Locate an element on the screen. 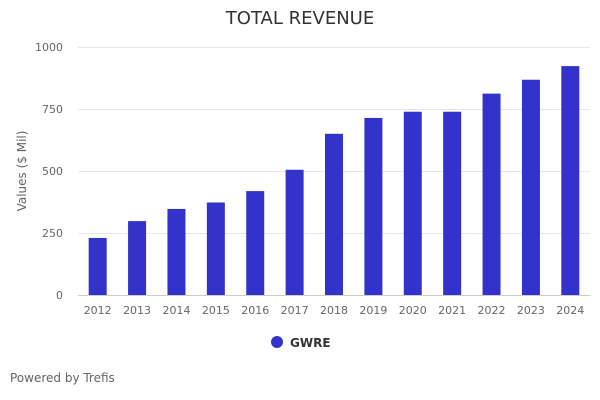 The image size is (600, 400). x-tick-label: 2021 is located at coordinates (452, 310).